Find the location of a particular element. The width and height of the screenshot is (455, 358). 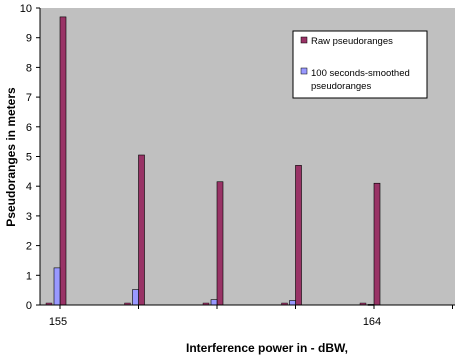

x-tick-label: 155 is located at coordinates (58, 322).